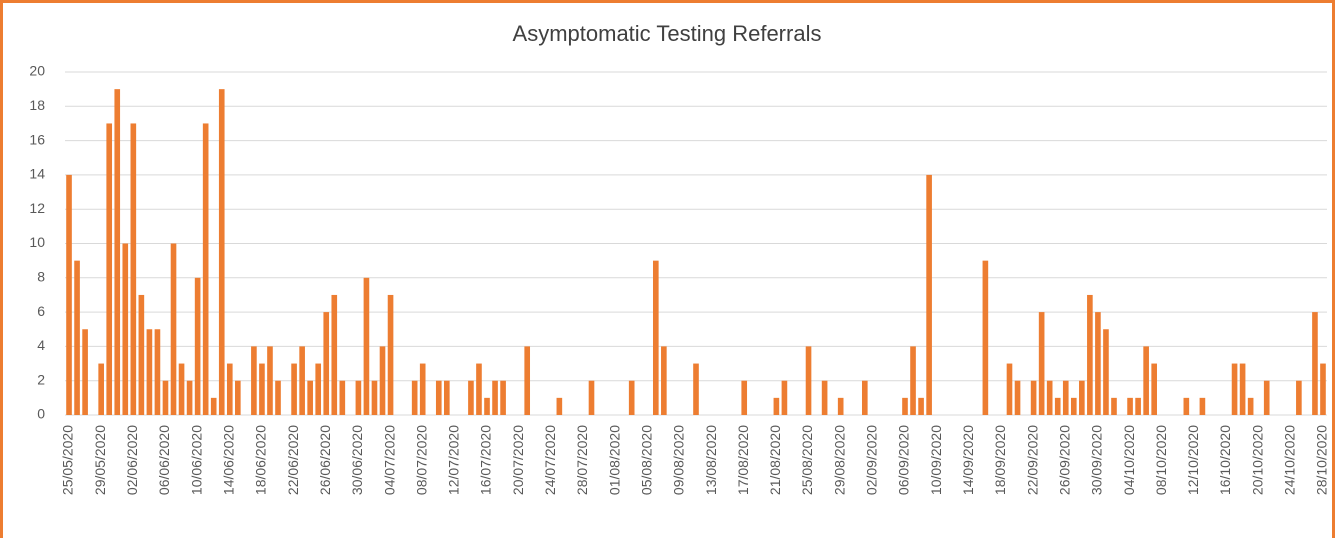 The height and width of the screenshot is (538, 1335). Describe the element at coordinates (1129, 460) in the screenshot. I see `x-tick-label: 04/10/2020` at that location.